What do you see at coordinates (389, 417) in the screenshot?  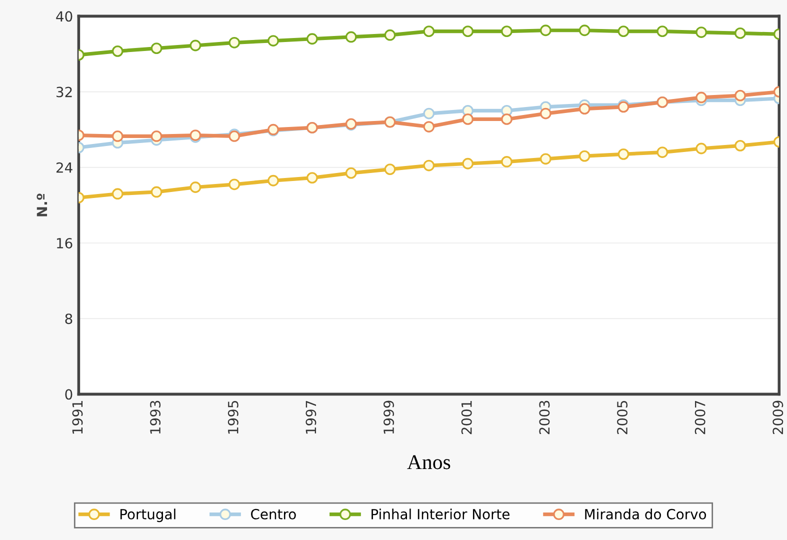 I see `x-tick-label: 1999` at bounding box center [389, 417].